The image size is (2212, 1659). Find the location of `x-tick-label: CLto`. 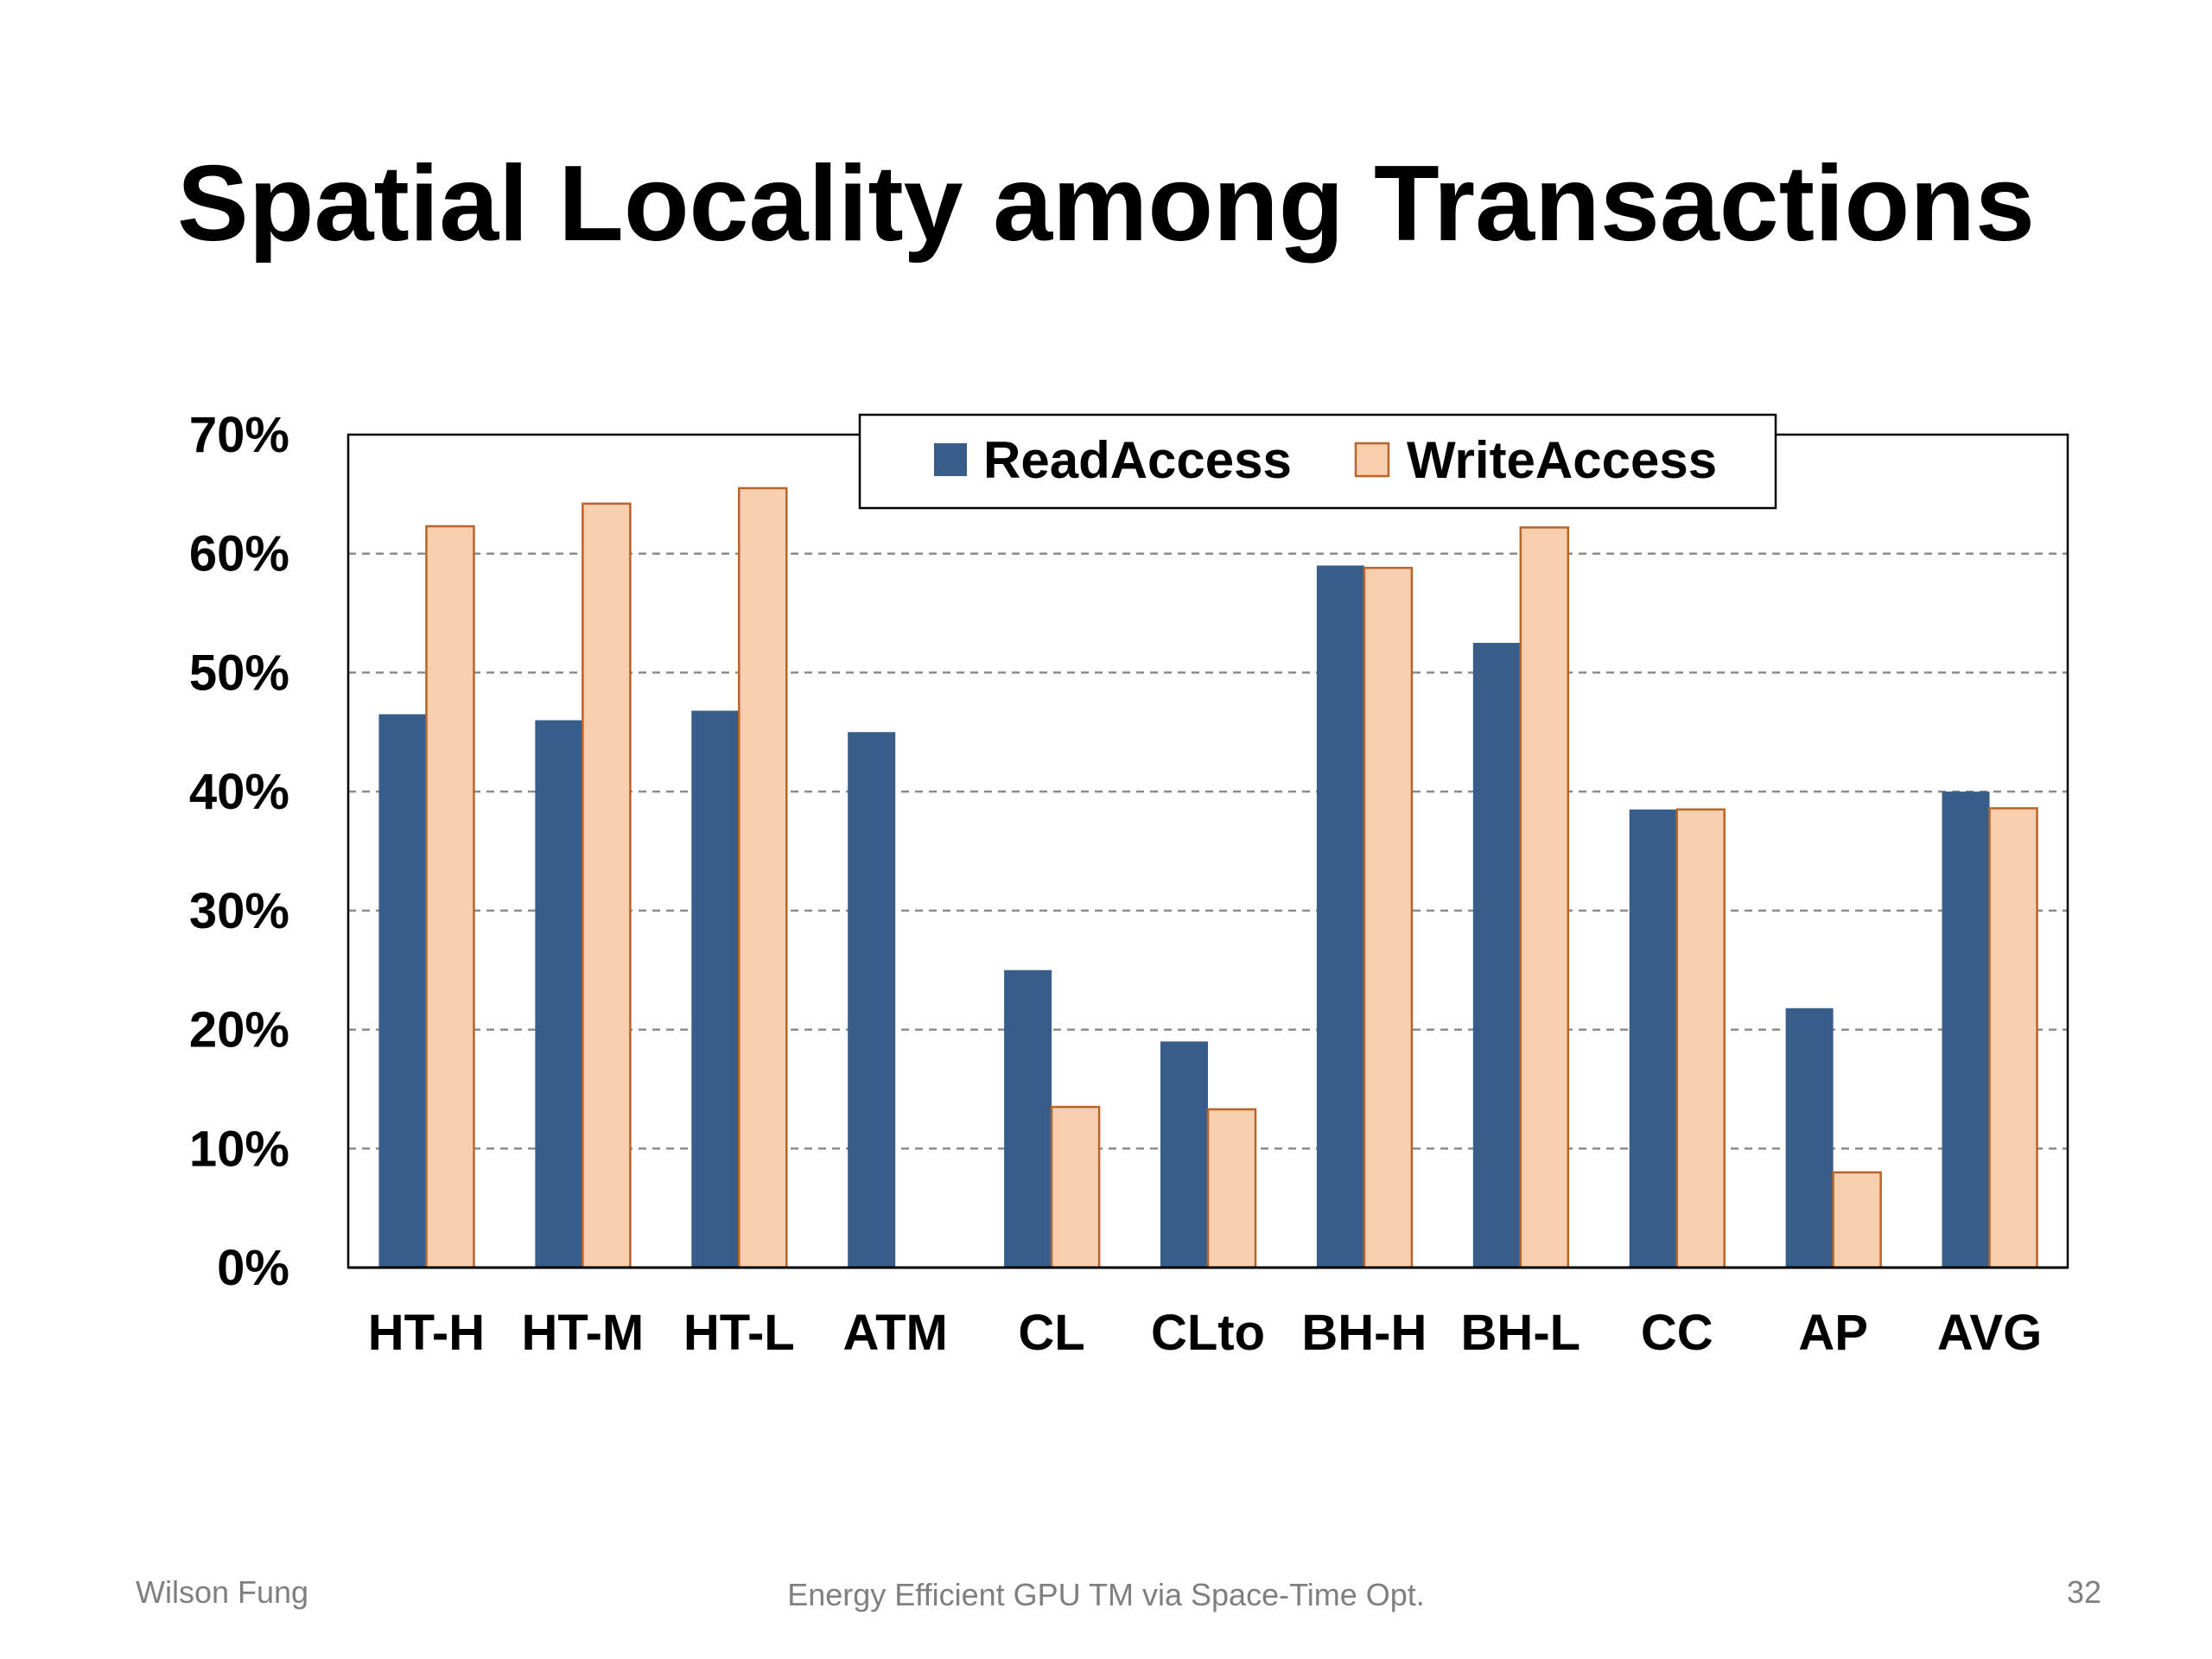

x-tick-label: CLto is located at coordinates (1208, 1333).